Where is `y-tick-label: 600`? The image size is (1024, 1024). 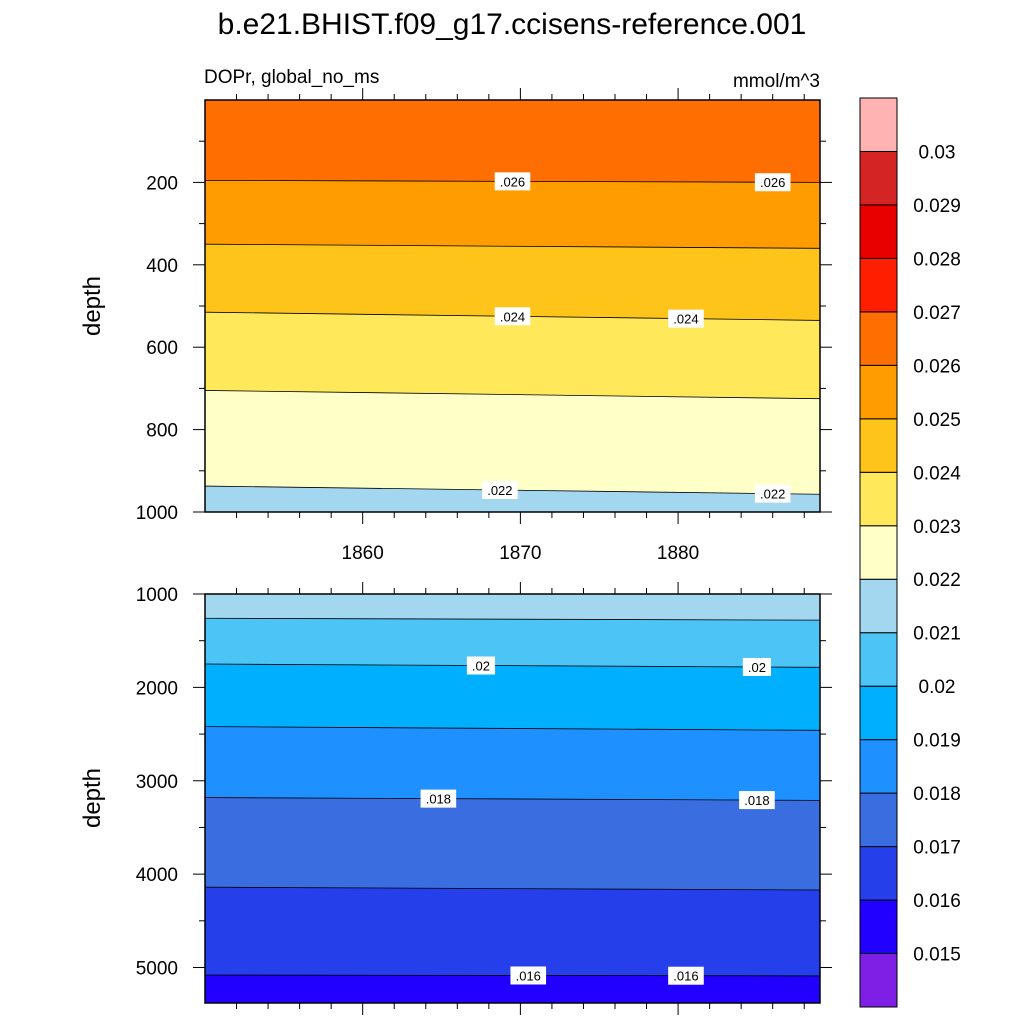 y-tick-label: 600 is located at coordinates (162, 348).